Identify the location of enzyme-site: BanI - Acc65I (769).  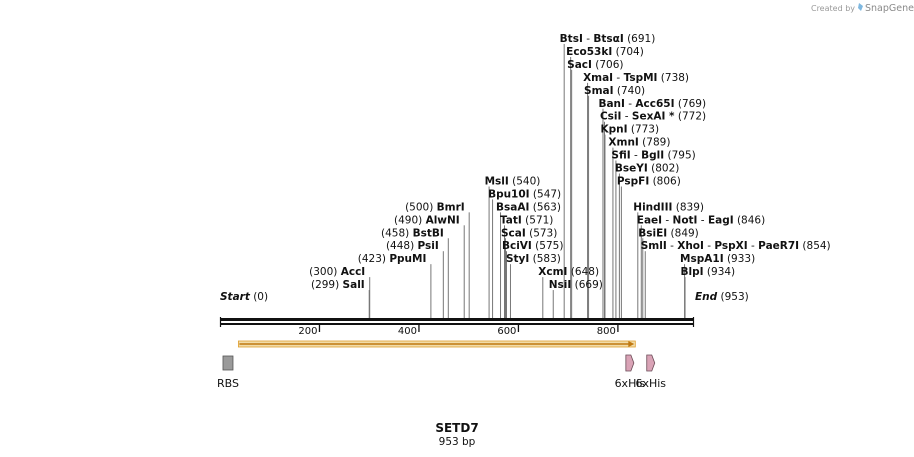
(652, 208).